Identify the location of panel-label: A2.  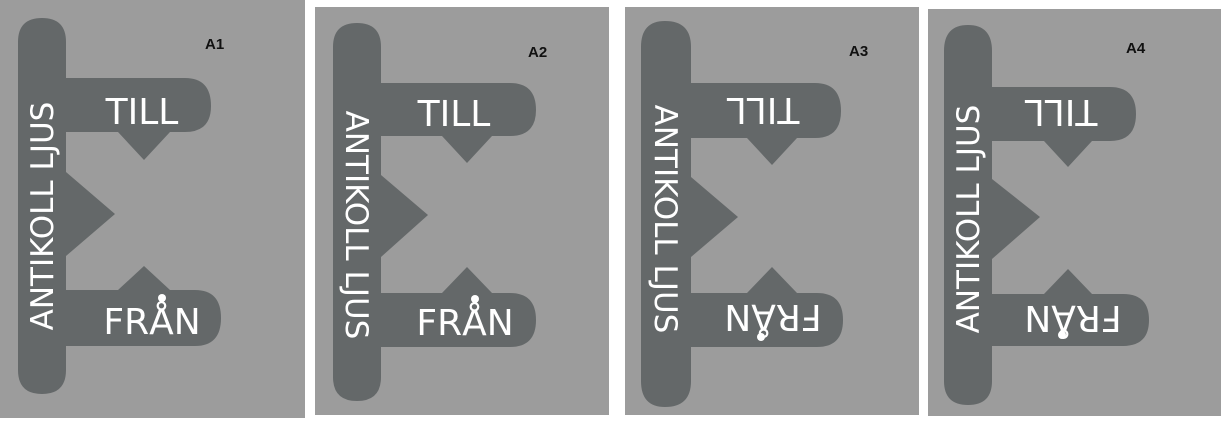
(538, 52).